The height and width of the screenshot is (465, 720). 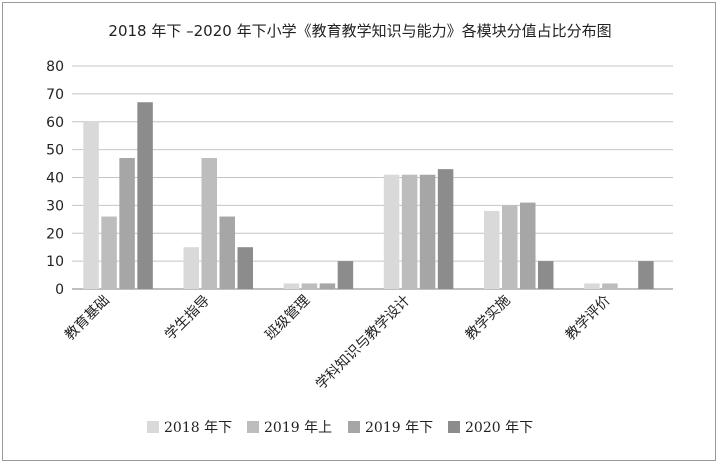 What do you see at coordinates (399, 428) in the screenshot?
I see `legend-label: 2019 年下` at bounding box center [399, 428].